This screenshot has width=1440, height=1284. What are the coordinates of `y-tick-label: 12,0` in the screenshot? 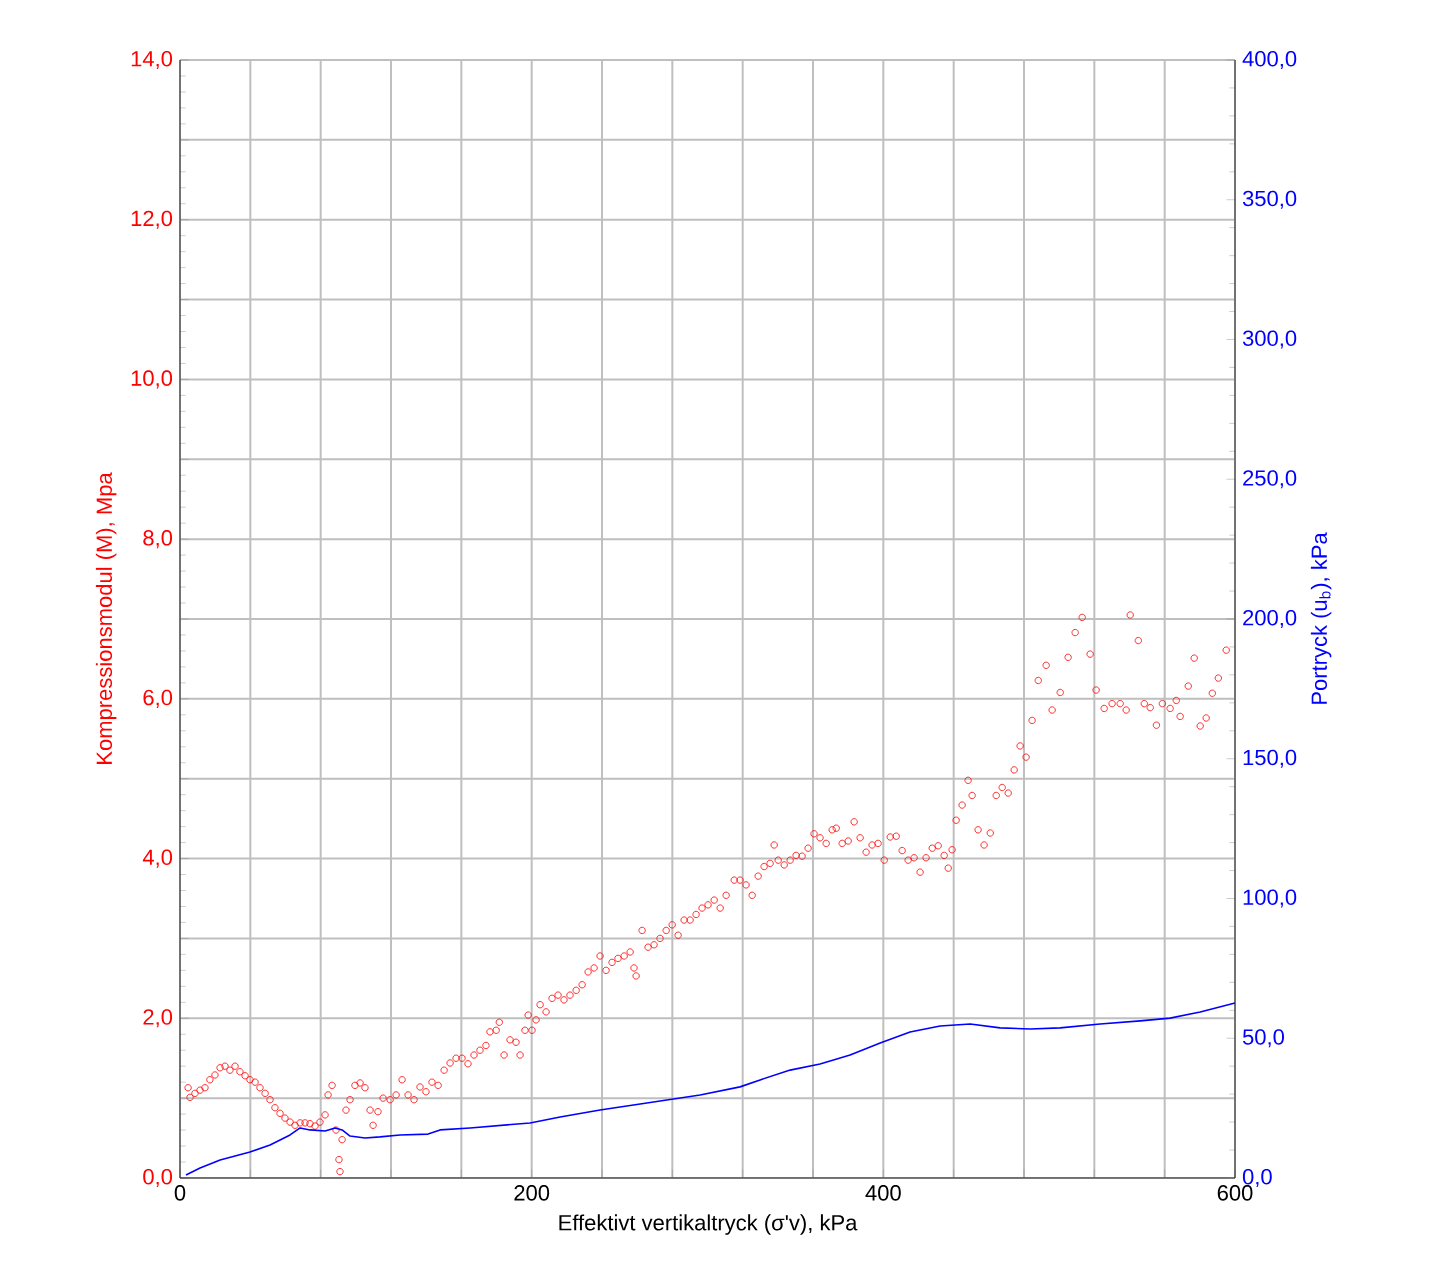 It's located at (152, 219).